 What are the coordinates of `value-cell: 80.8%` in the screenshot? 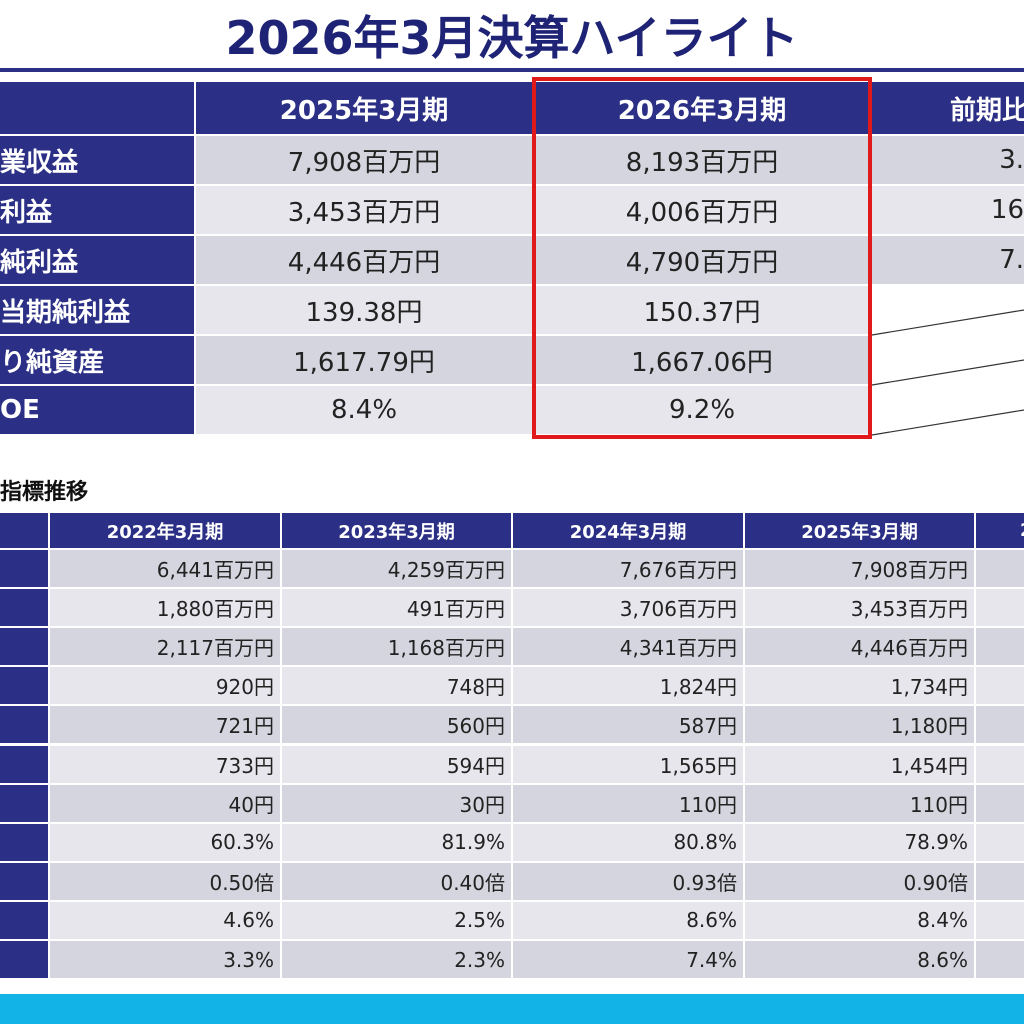 It's located at (628, 842).